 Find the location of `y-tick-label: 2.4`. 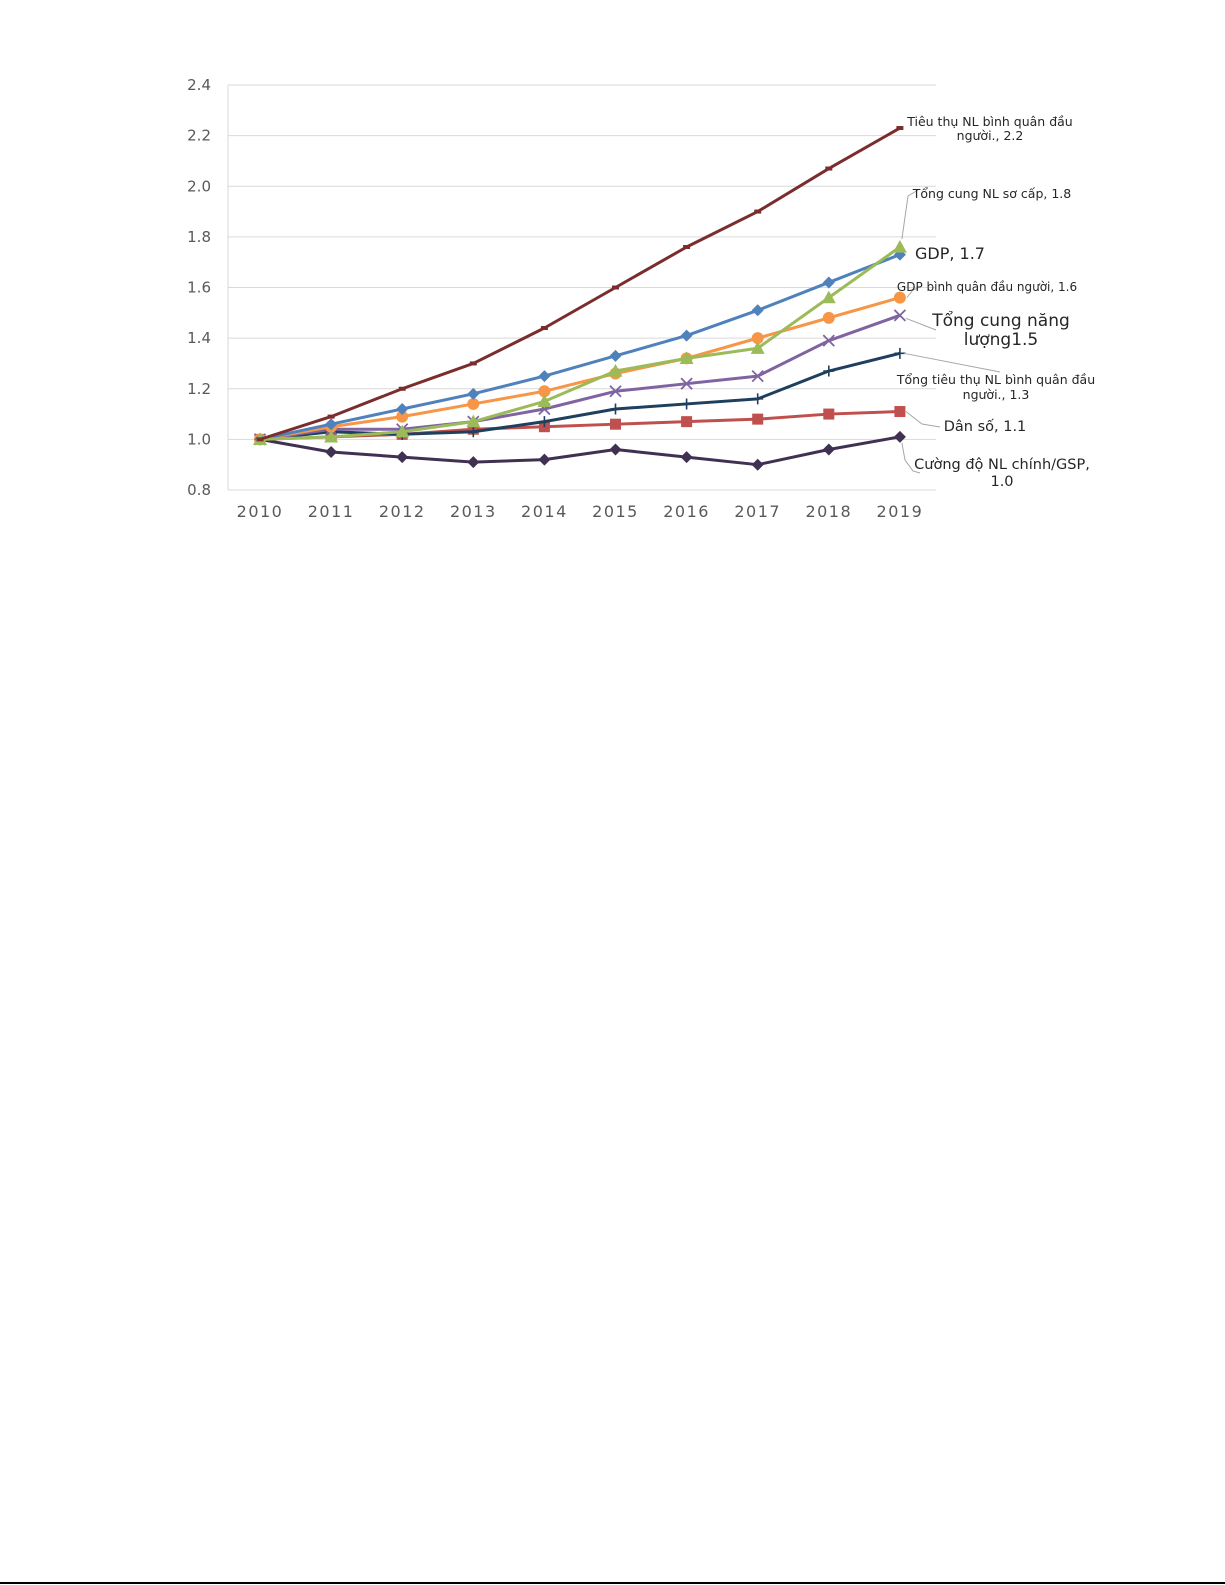

y-tick-label: 2.4 is located at coordinates (199, 85).